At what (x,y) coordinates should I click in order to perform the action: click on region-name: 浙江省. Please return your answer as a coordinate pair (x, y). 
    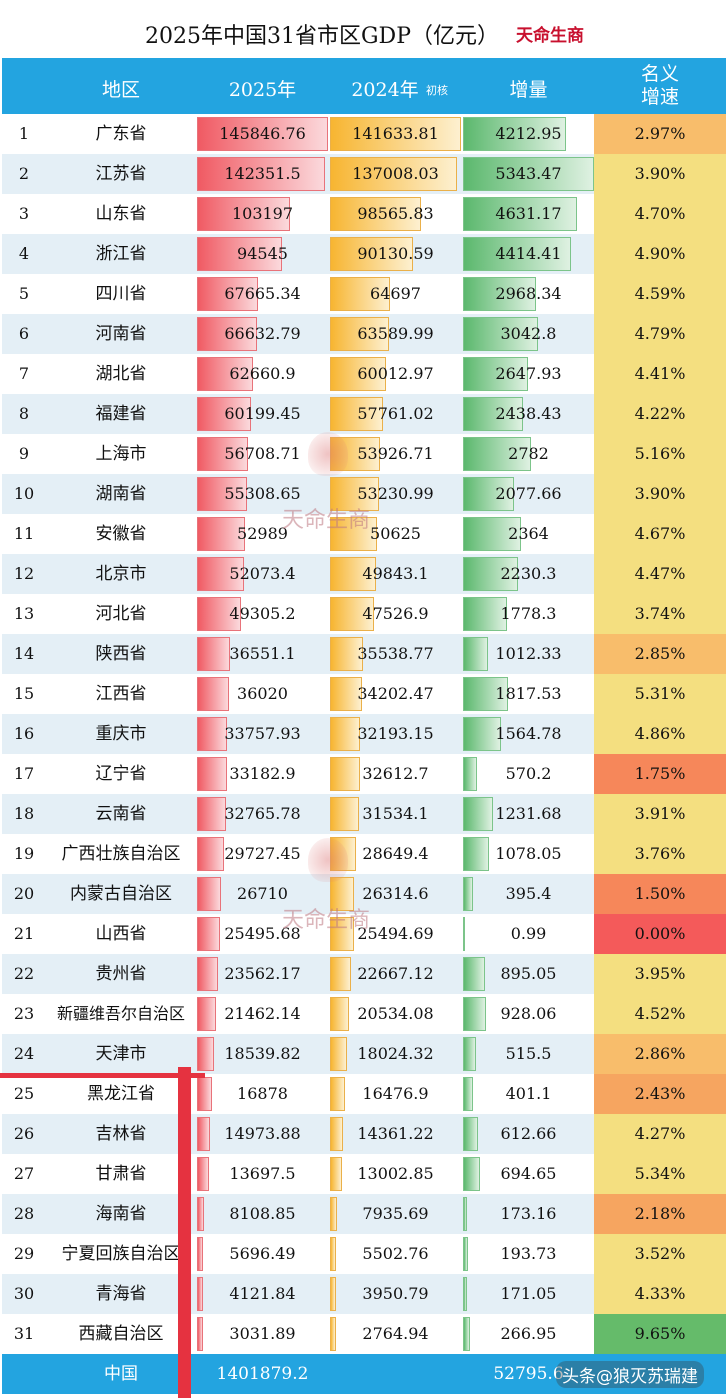
    Looking at the image, I should click on (121, 254).